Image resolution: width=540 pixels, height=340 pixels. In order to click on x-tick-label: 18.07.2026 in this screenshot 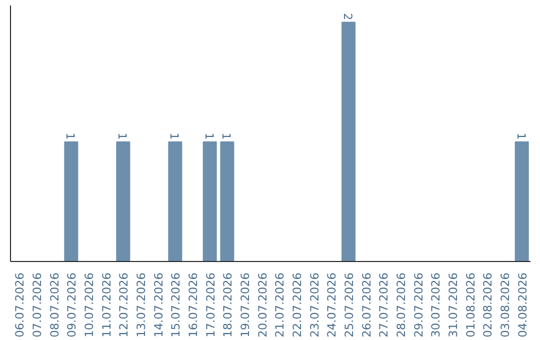, I will do `click(227, 305)`.